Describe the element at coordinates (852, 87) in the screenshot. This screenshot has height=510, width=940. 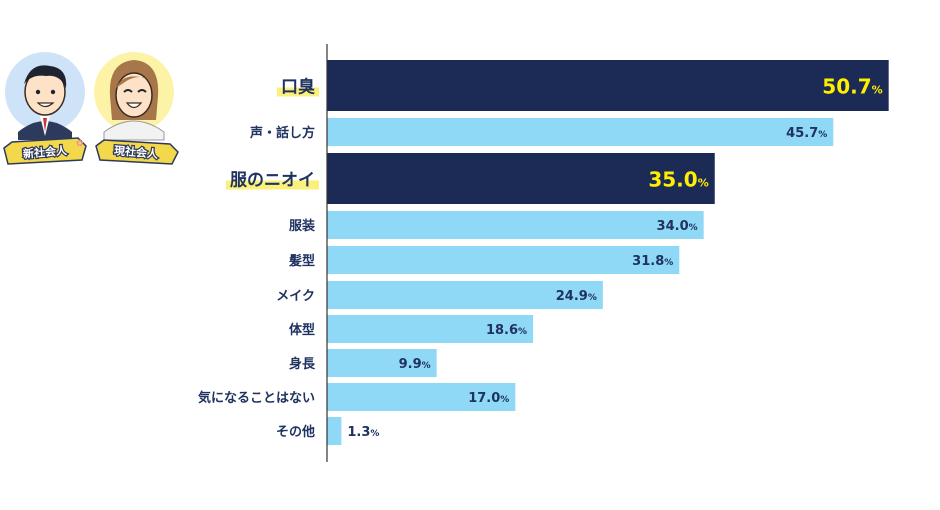
I see `value-label-0: 50.7%` at that location.